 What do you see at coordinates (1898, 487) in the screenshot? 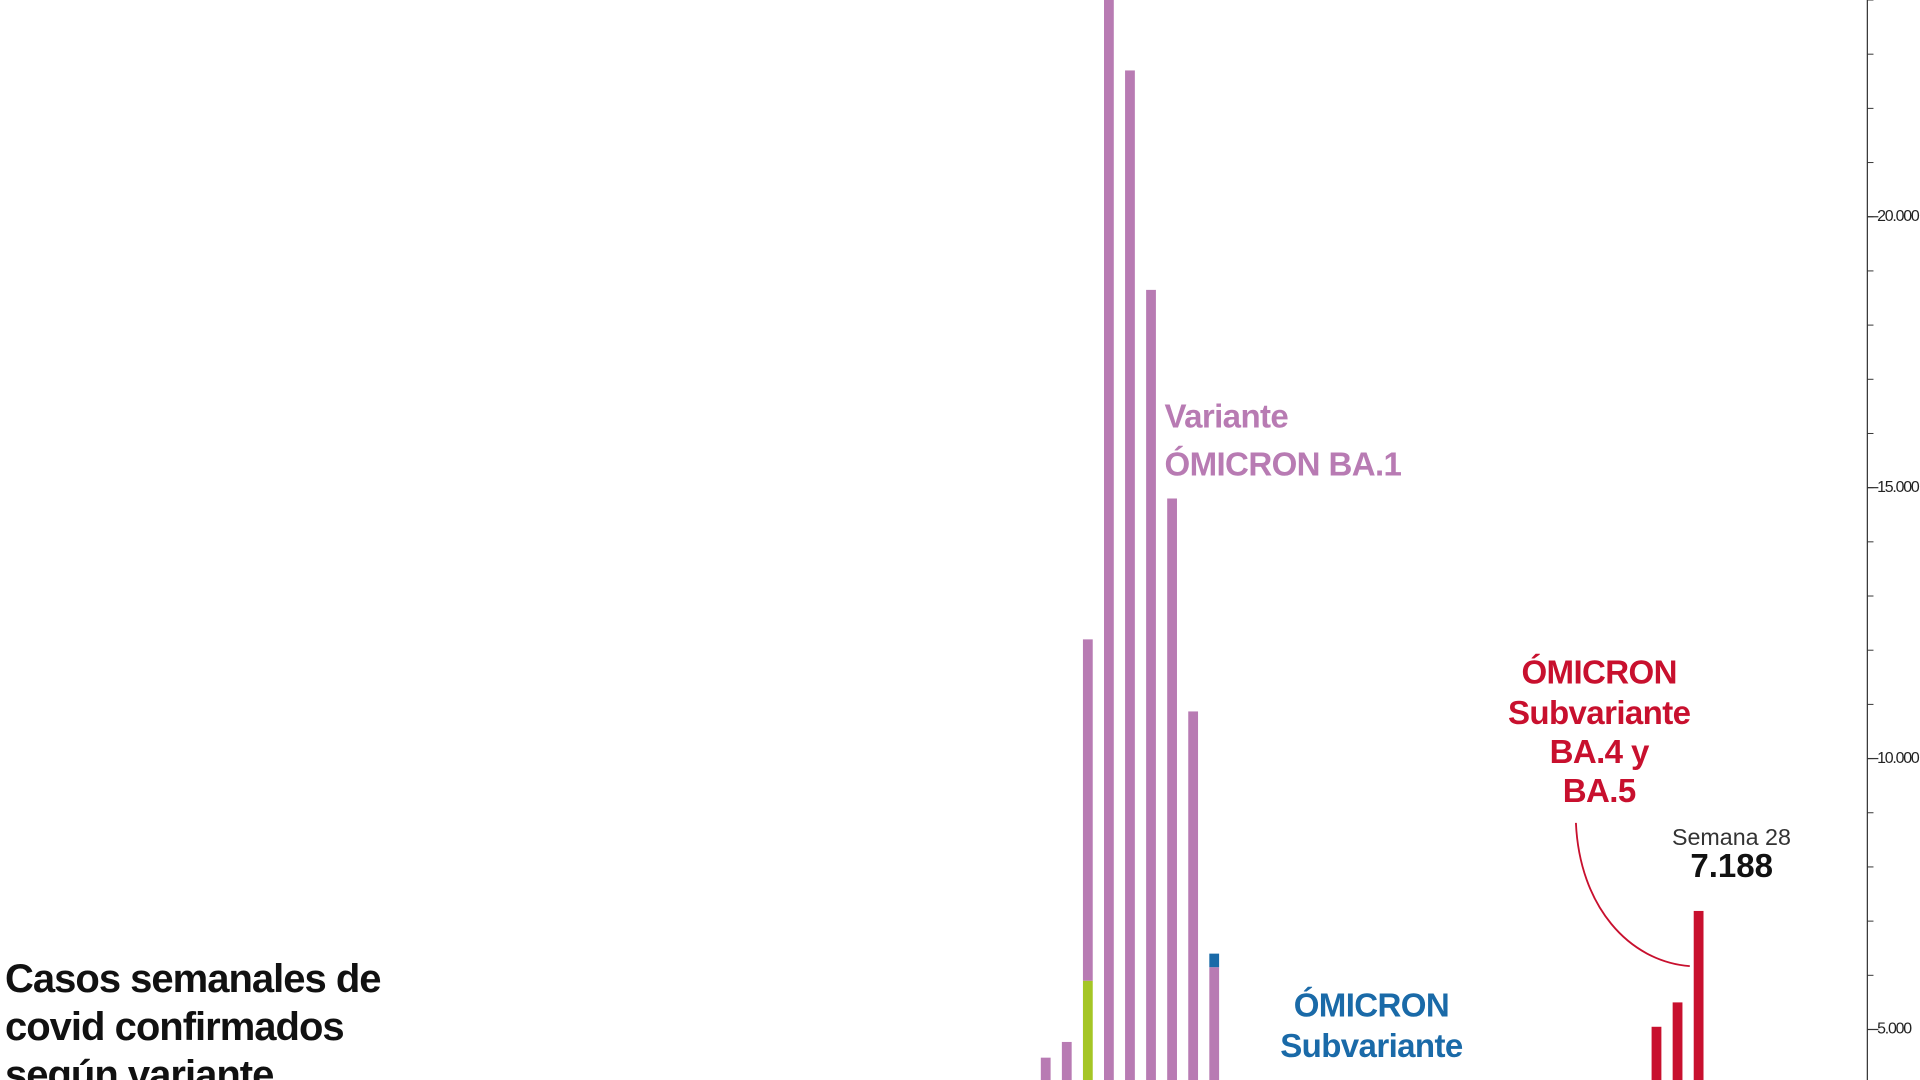
I see `y-tick-label: 15.000` at bounding box center [1898, 487].